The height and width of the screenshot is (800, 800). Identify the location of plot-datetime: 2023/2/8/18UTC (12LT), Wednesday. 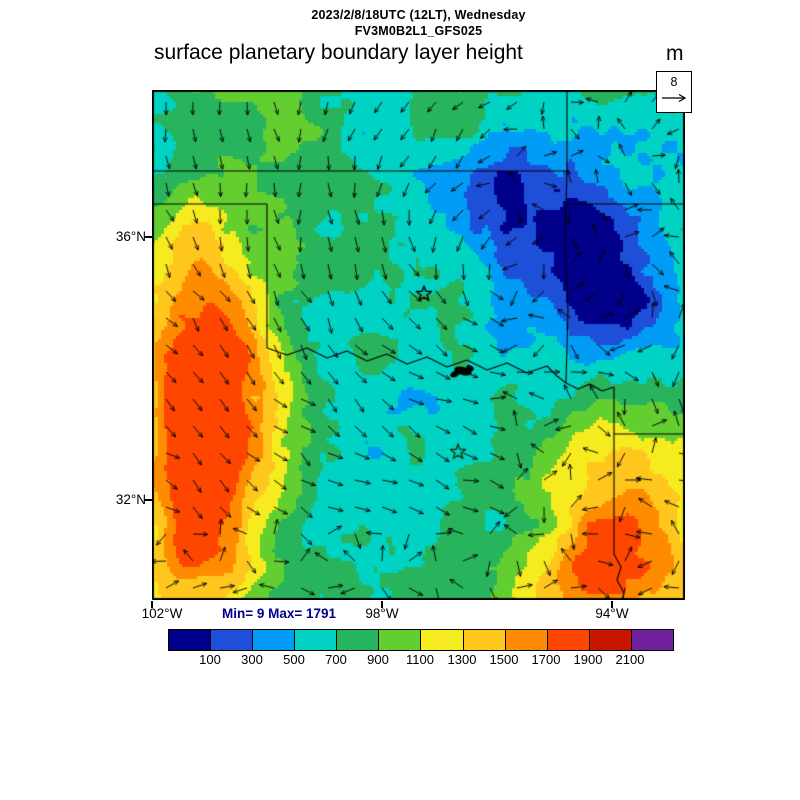
(418, 15).